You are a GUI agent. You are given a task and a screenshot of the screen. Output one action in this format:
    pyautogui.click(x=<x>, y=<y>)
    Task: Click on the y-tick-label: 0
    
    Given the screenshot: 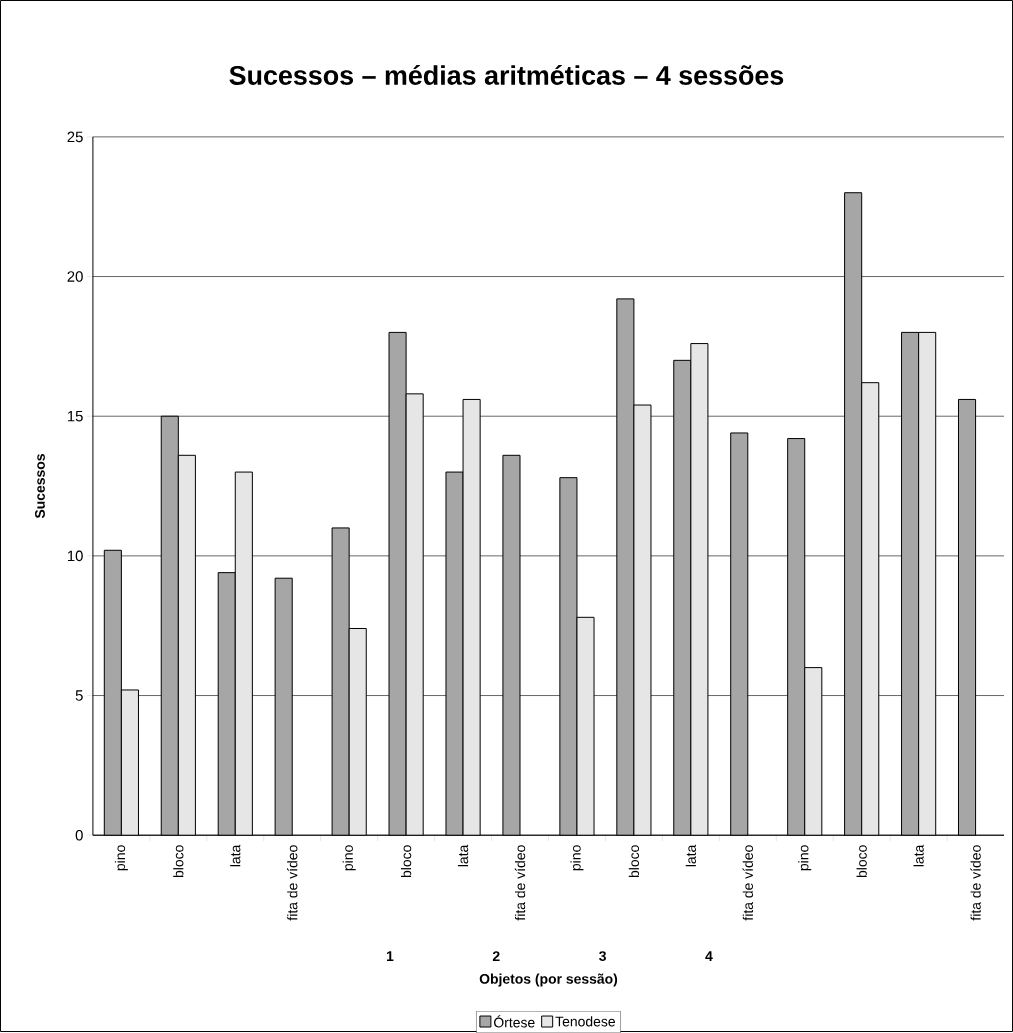 What is the action you would take?
    pyautogui.click(x=79, y=835)
    